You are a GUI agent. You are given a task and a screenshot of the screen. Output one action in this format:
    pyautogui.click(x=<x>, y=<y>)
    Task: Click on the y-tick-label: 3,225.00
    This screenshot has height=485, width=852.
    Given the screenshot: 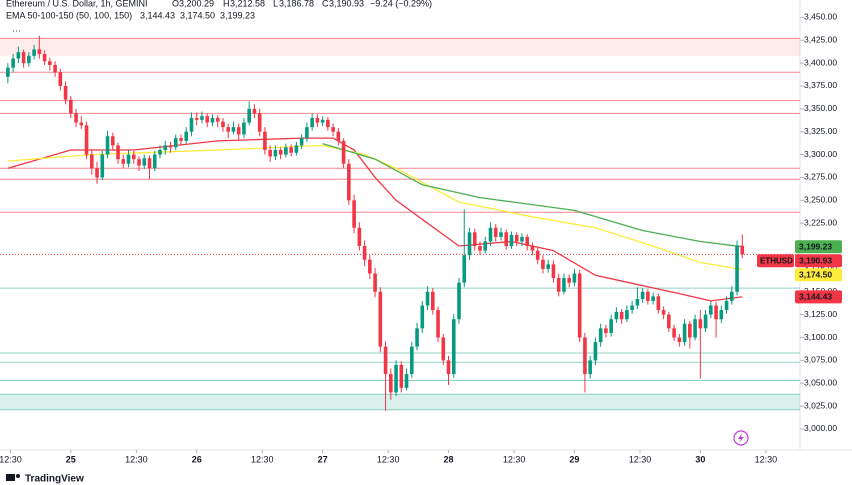 What is the action you would take?
    pyautogui.click(x=820, y=222)
    